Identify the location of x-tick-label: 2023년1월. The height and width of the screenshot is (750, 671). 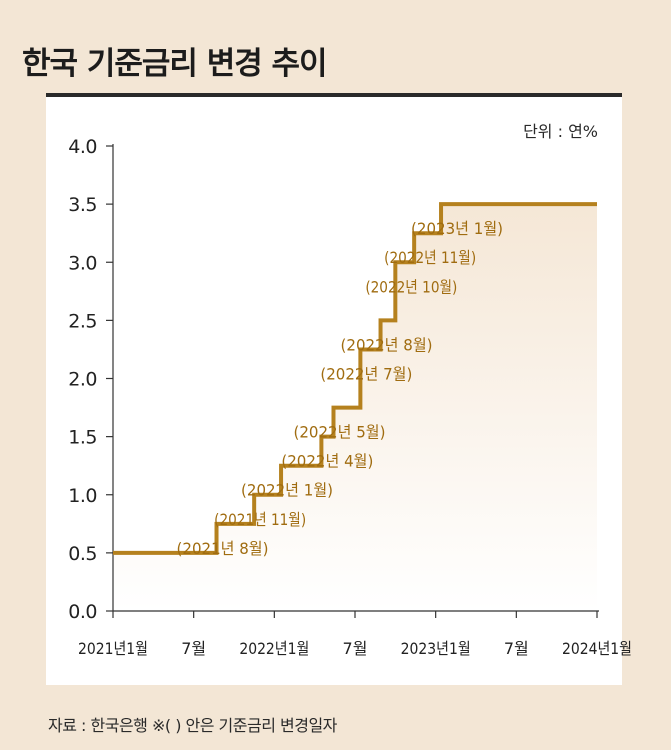
(436, 648).